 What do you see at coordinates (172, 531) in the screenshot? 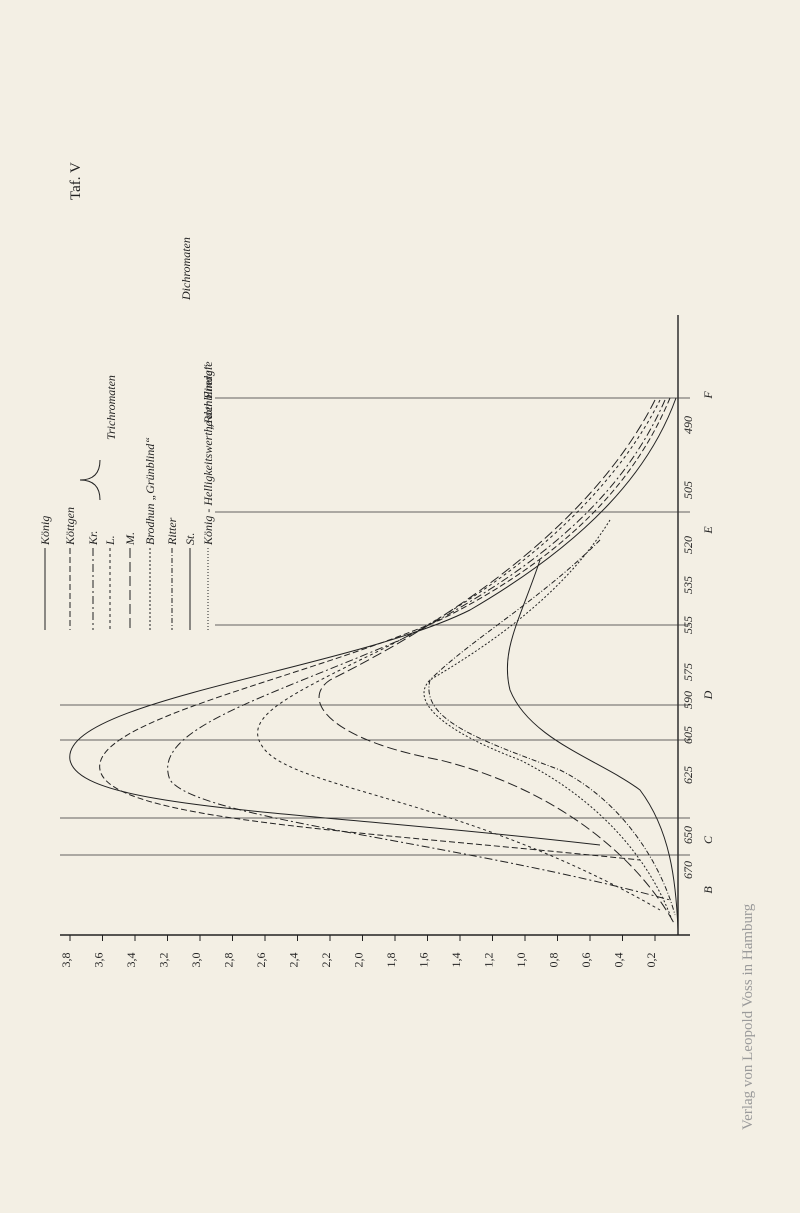
I see `legend-label: Ritter` at bounding box center [172, 531].